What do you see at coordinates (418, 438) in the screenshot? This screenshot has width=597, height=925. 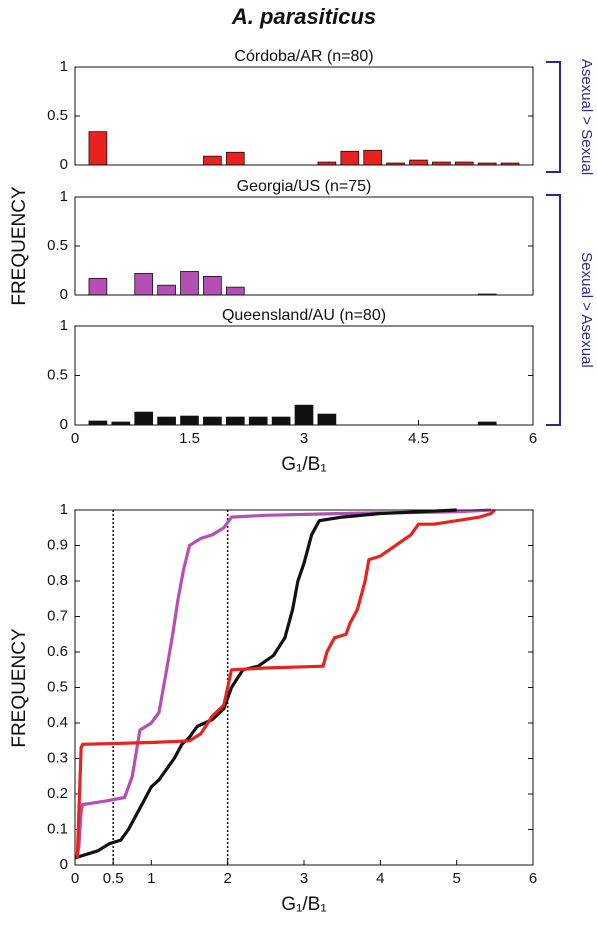 I see `x-tick-label: 4.5` at bounding box center [418, 438].